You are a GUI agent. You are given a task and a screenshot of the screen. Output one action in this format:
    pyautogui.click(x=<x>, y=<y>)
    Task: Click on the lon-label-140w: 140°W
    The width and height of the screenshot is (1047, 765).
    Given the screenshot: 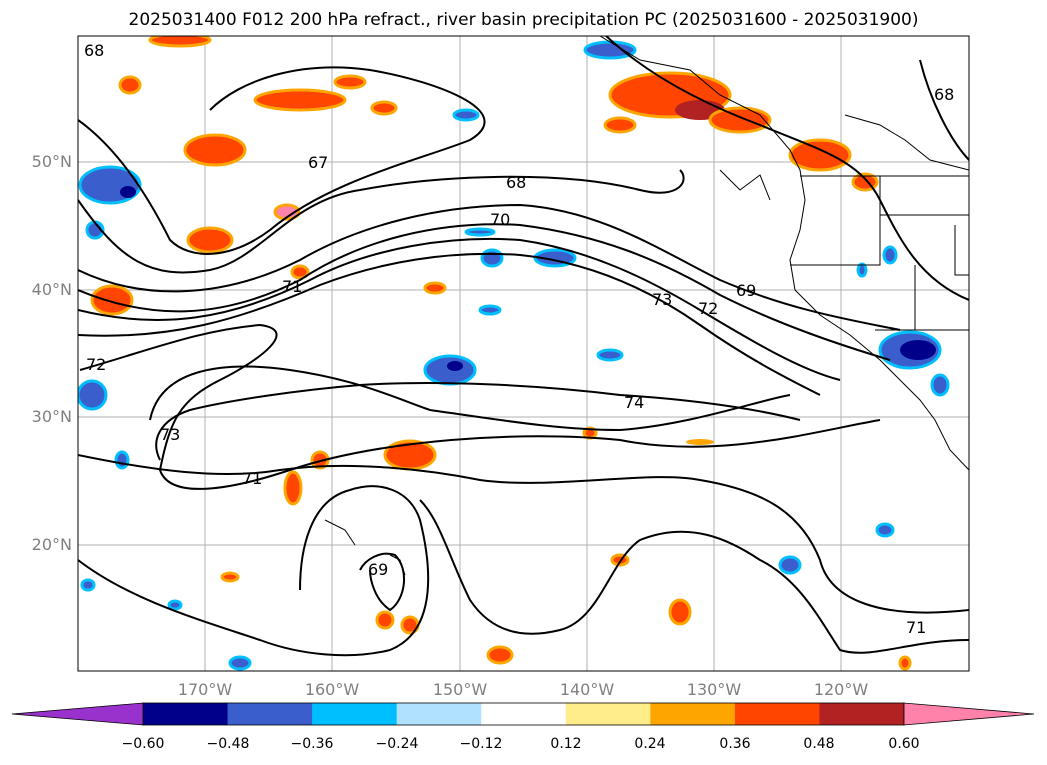 What is the action you would take?
    pyautogui.click(x=587, y=689)
    